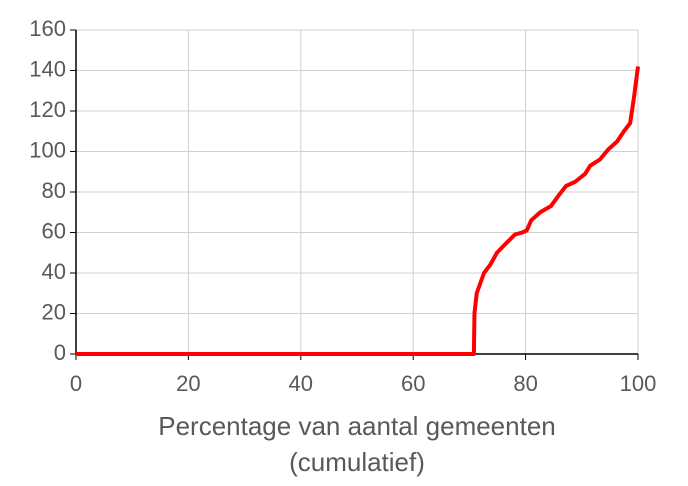 The height and width of the screenshot is (486, 688). What do you see at coordinates (54, 311) in the screenshot?
I see `y-tick-label: 20` at bounding box center [54, 311].